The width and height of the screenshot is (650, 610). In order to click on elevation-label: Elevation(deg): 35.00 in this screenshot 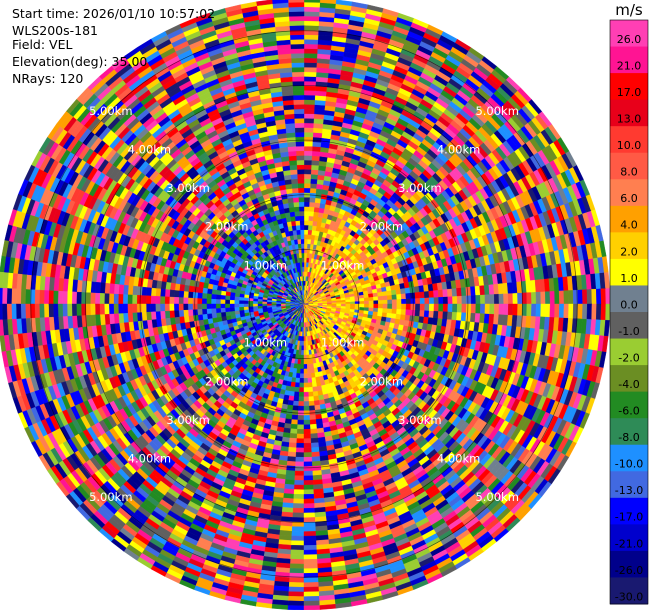, I will do `click(80, 61)`.